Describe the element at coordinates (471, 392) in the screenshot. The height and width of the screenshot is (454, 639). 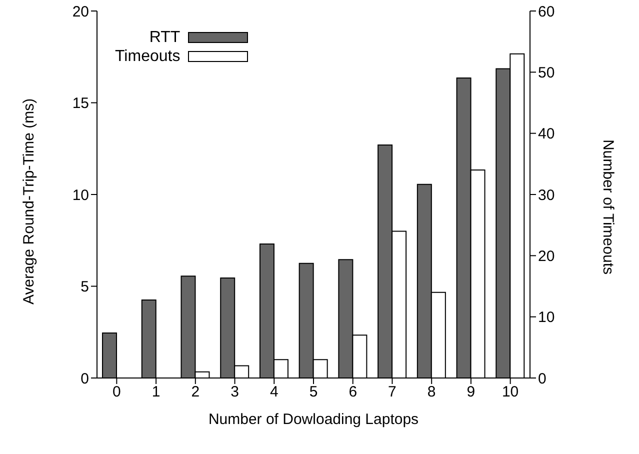
I see `x-tick-label: 9` at that location.